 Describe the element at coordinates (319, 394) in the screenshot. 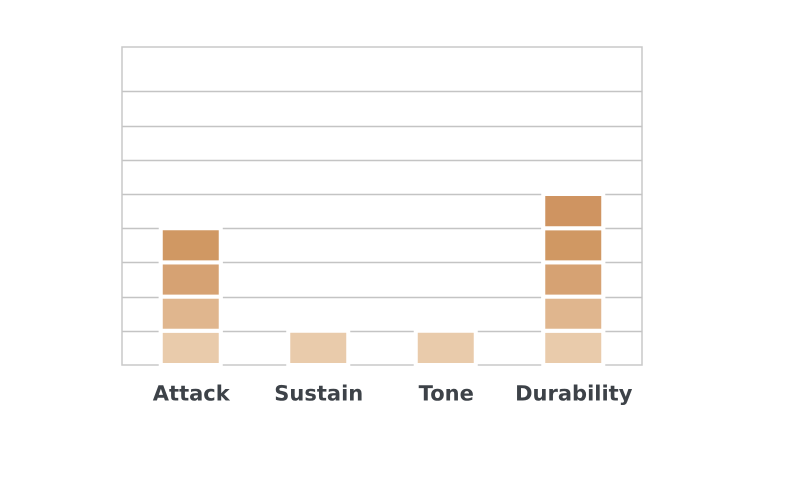

I see `x-tick-label: Sustain` at that location.